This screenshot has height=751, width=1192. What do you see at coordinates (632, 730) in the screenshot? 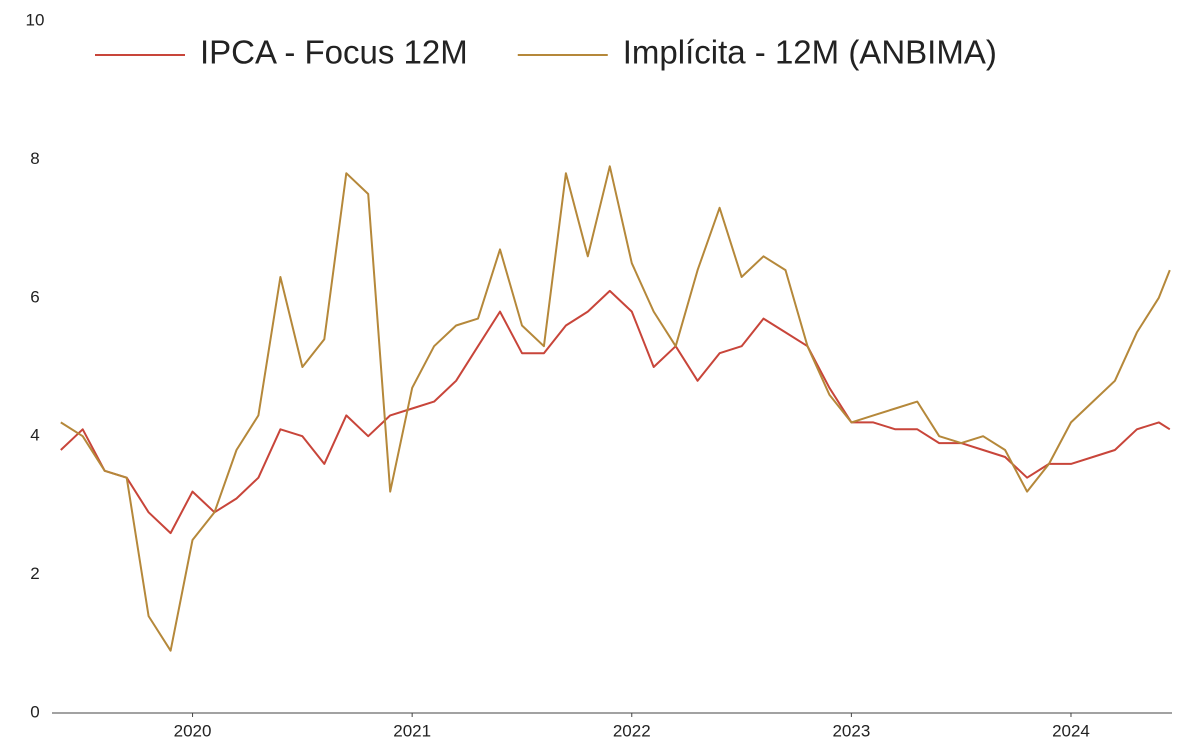
I see `x-tick-label: 2022` at bounding box center [632, 730].